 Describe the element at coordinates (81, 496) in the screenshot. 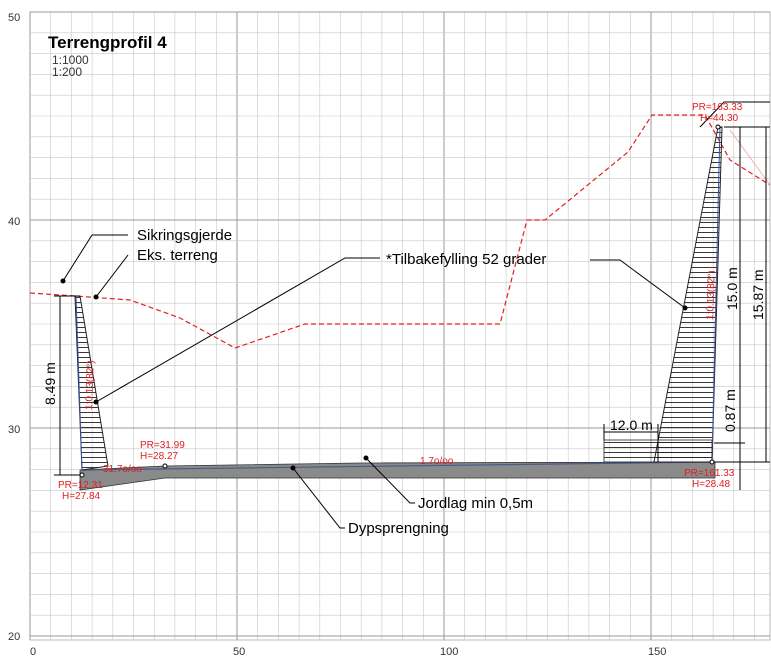

I see `h-left-a: H=27.84` at that location.